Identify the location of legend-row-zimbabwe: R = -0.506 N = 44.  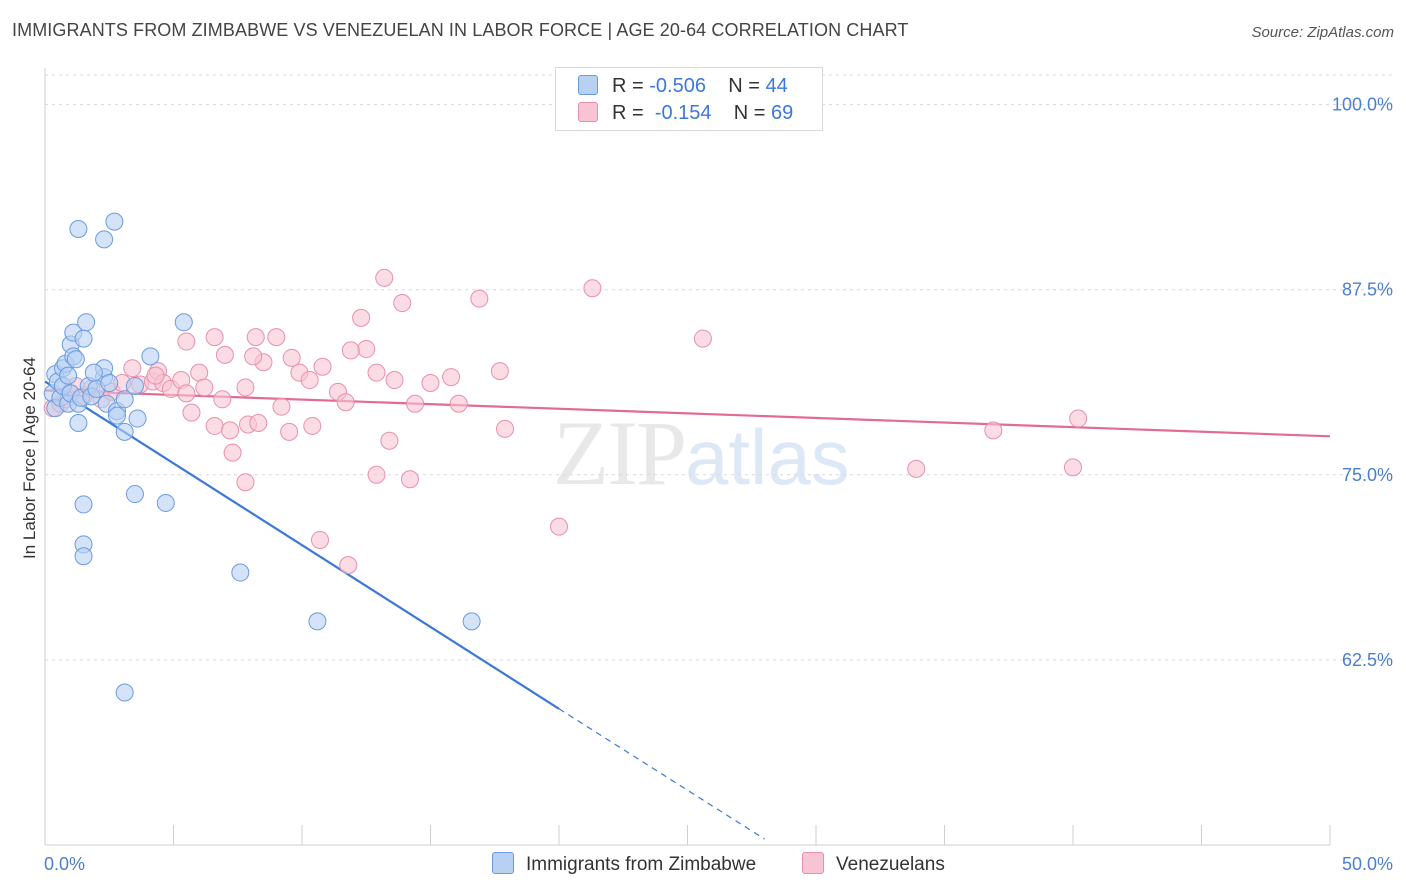
(683, 87).